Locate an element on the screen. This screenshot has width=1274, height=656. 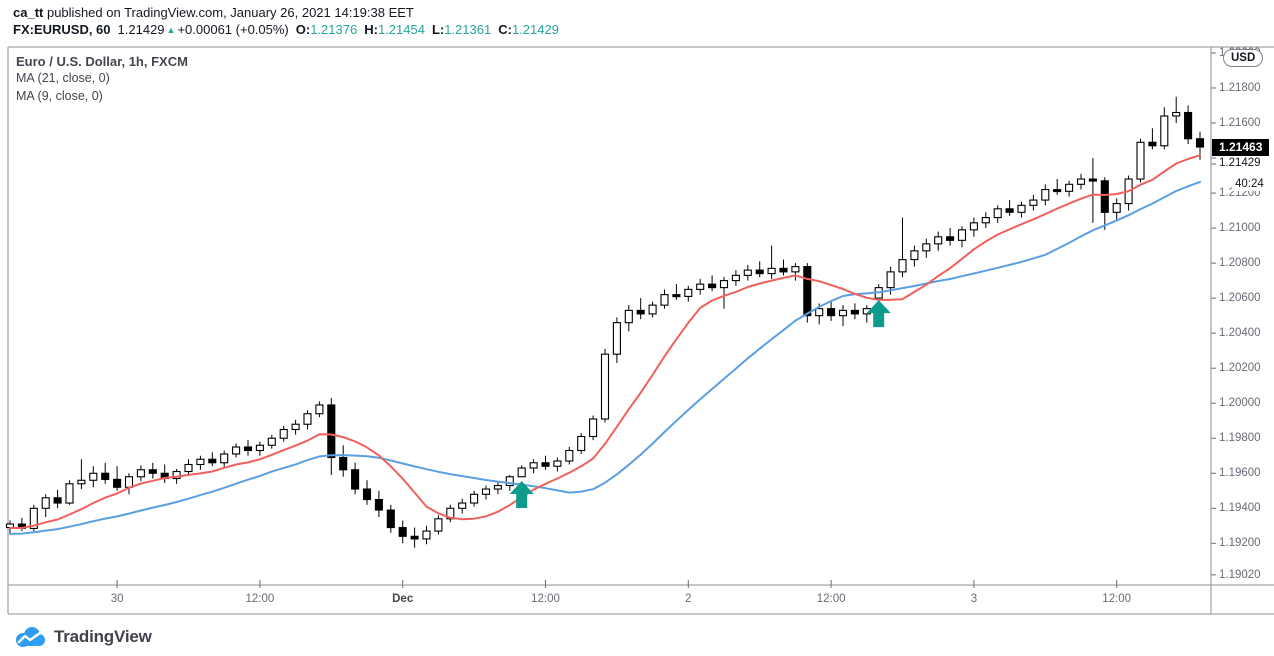
close-label: C: is located at coordinates (505, 29).